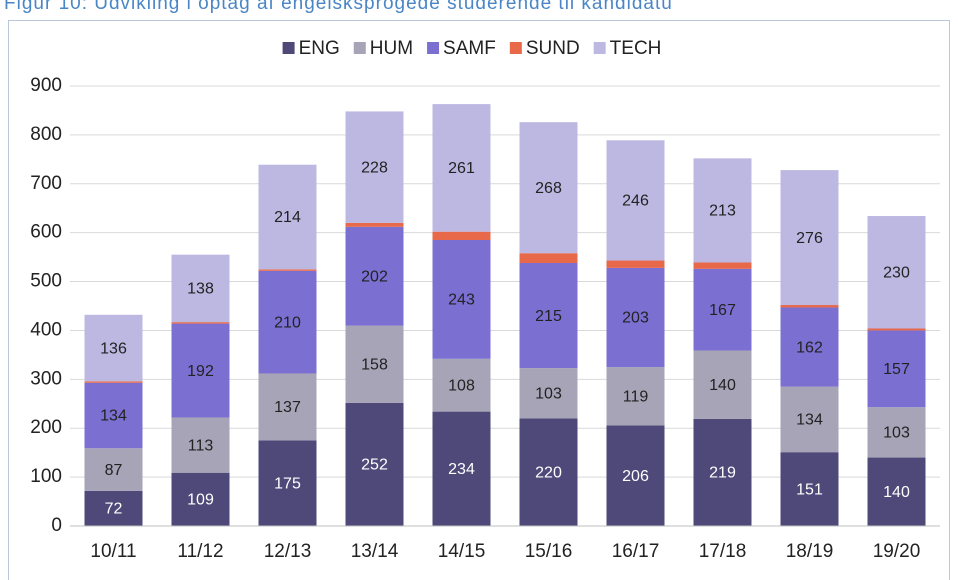 Image resolution: width=958 pixels, height=580 pixels. What do you see at coordinates (635, 318) in the screenshot?
I see `data-label: 203` at bounding box center [635, 318].